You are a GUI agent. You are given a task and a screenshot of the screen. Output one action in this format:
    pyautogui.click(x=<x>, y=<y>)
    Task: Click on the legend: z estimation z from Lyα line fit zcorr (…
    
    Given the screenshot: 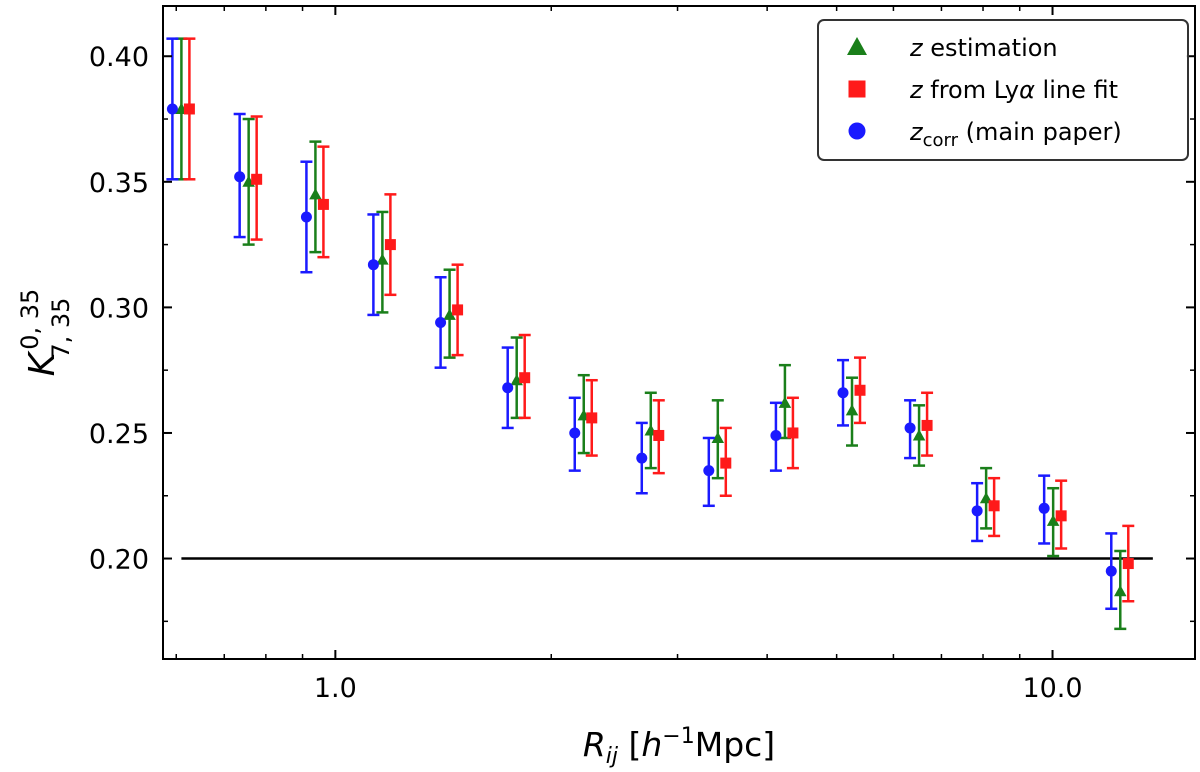 What is the action you would take?
    pyautogui.click(x=1003, y=90)
    